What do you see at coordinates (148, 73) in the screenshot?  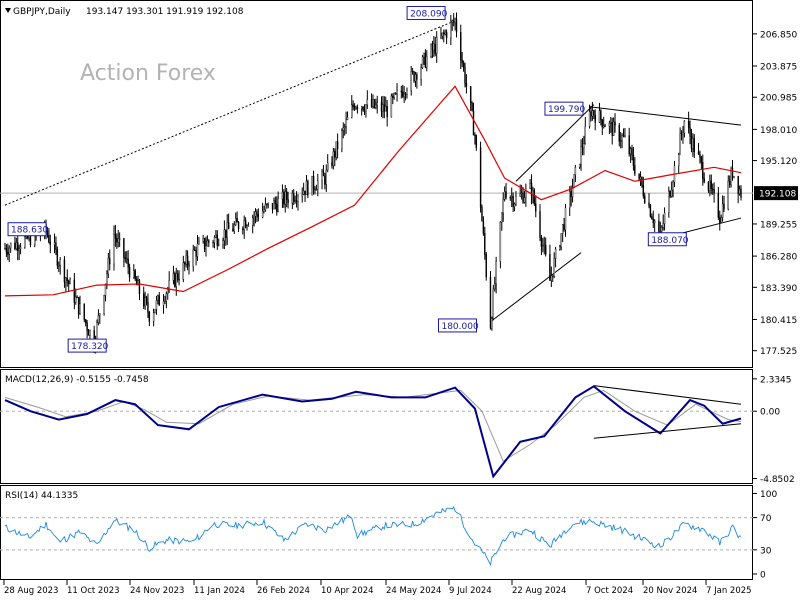 I see `watermark: Action Forex` at bounding box center [148, 73].